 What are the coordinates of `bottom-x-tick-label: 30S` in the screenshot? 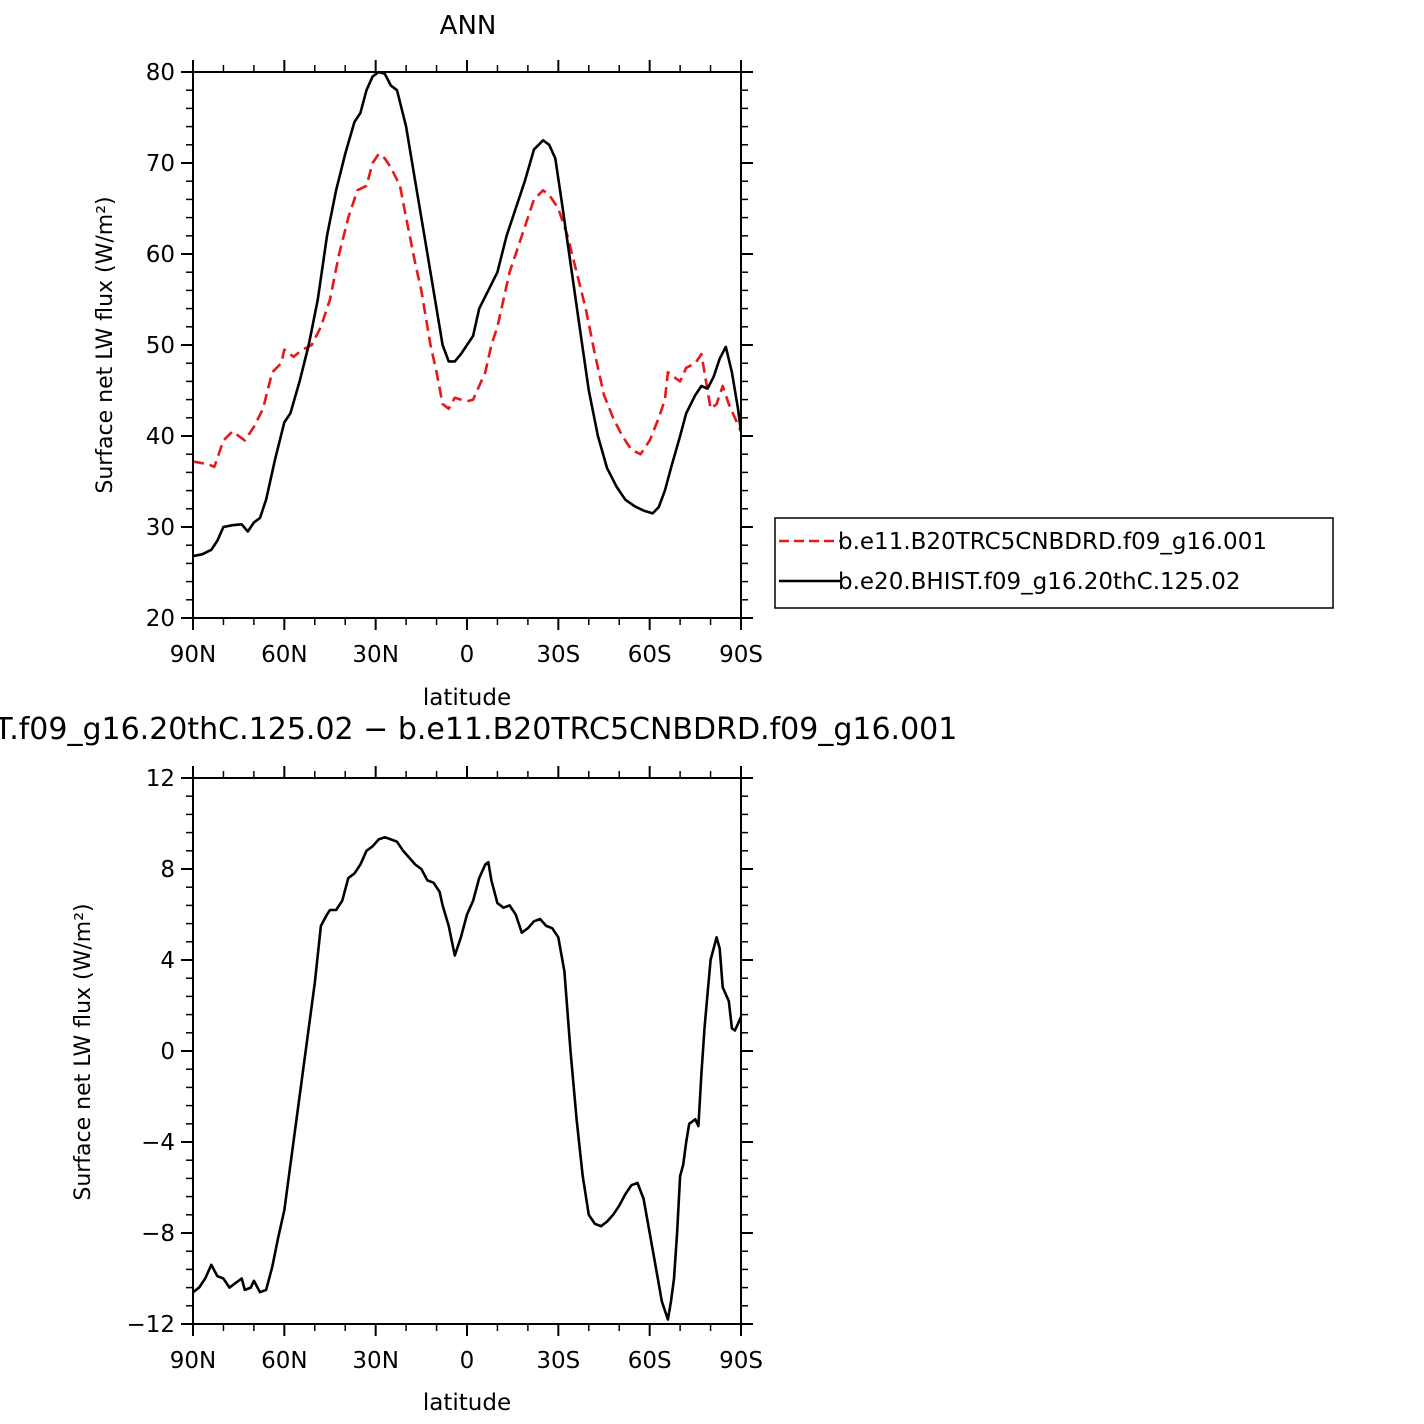 It's located at (558, 1361).